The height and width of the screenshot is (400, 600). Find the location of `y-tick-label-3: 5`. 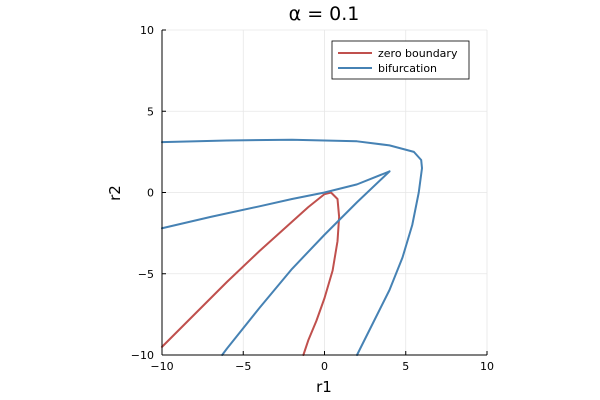

y-tick-label-3: 5 is located at coordinates (150, 111).